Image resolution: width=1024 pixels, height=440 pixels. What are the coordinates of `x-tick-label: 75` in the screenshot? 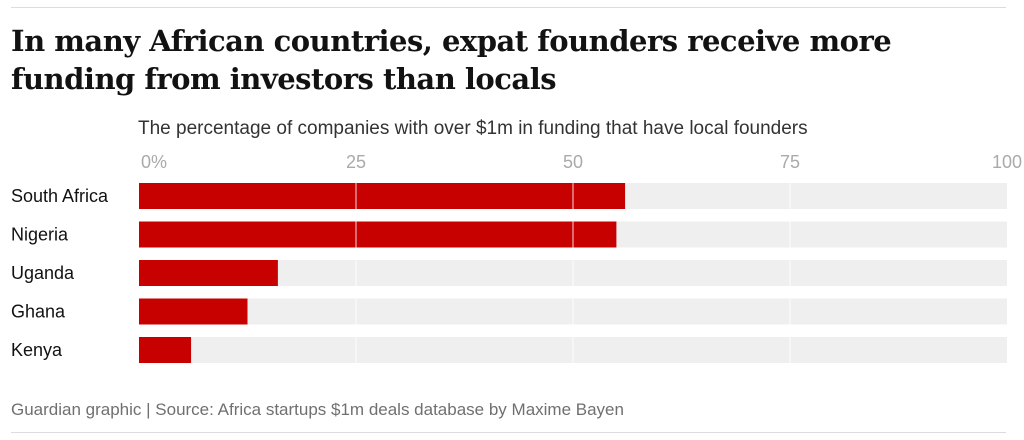 It's located at (790, 162).